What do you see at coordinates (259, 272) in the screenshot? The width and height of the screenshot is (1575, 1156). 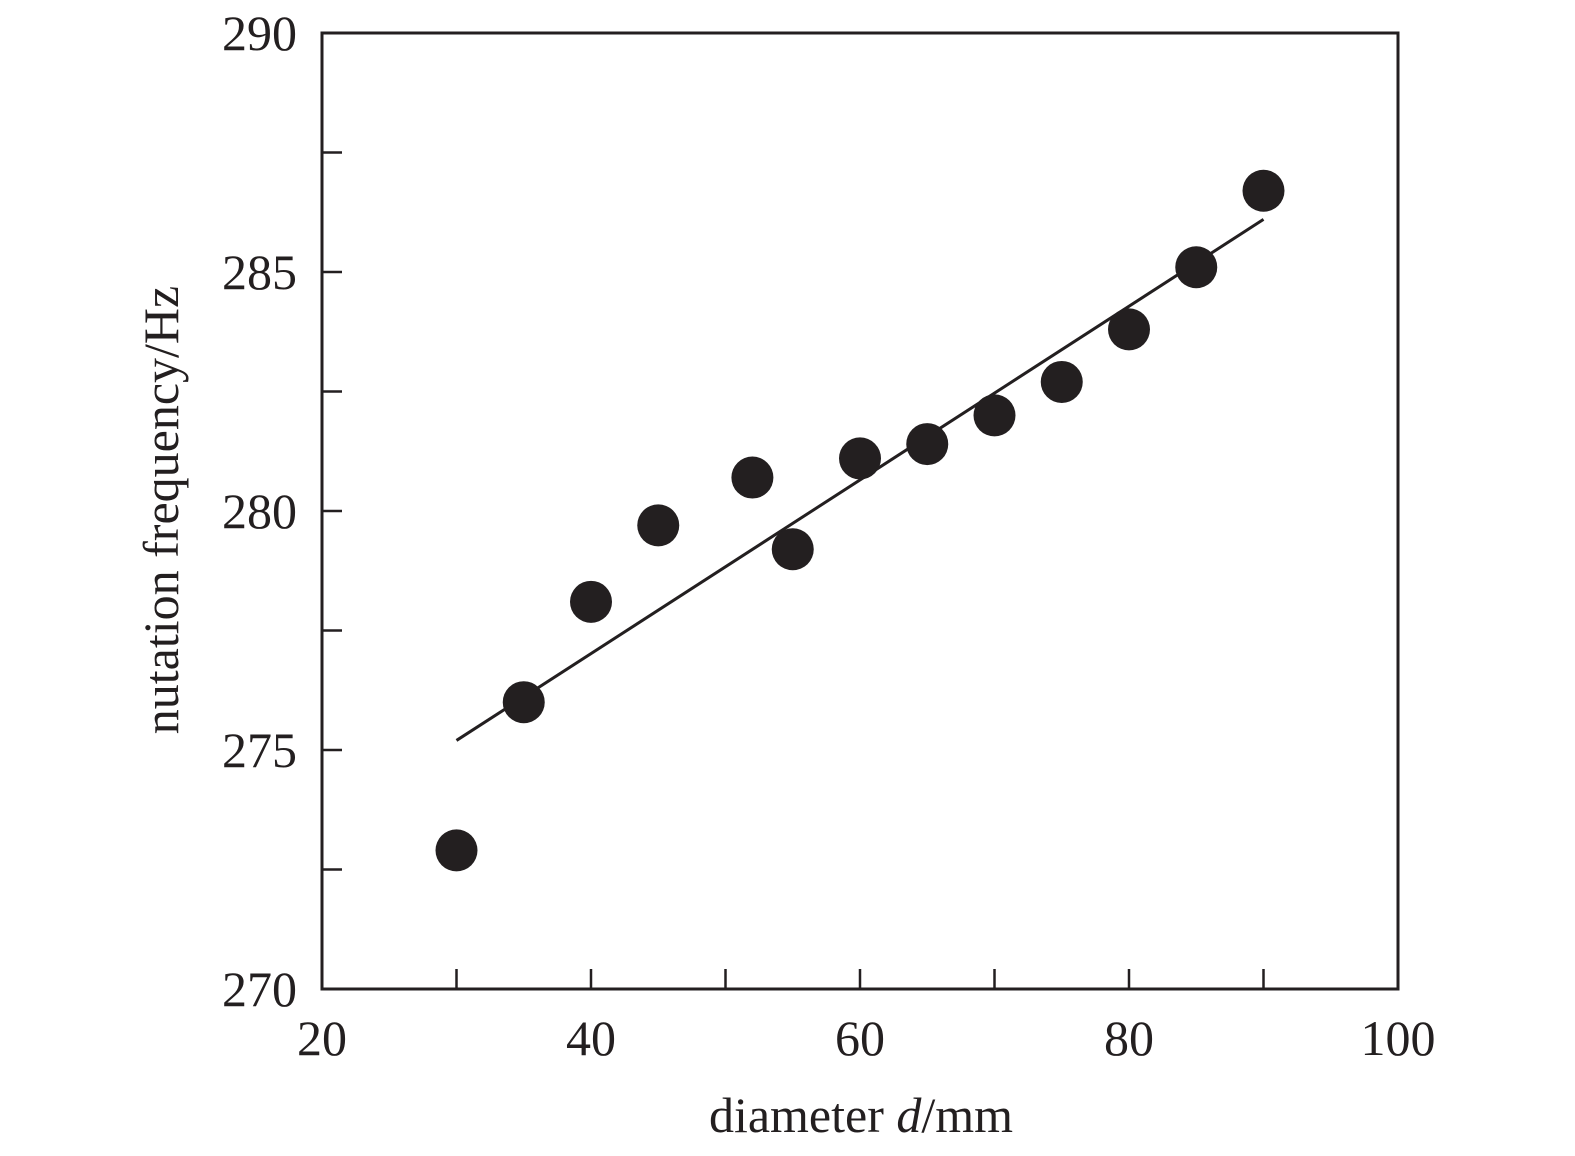 I see `y-tick-label: 285` at bounding box center [259, 272].